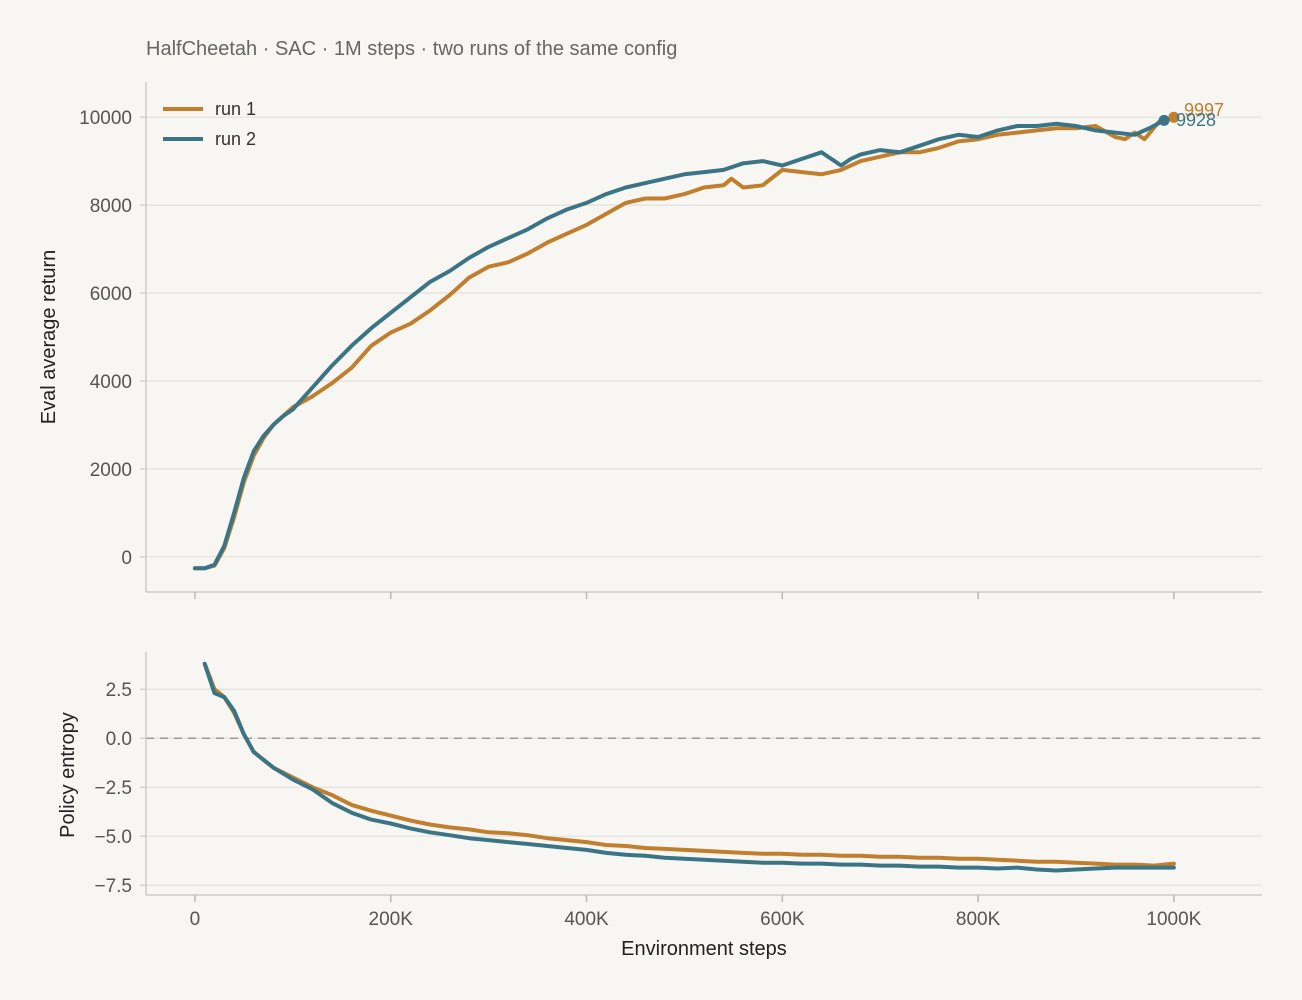 The image size is (1302, 1000). What do you see at coordinates (696, 912) in the screenshot?
I see `entropy-x-ticks: 0 200K 400K 600K 800K 1000K` at bounding box center [696, 912].